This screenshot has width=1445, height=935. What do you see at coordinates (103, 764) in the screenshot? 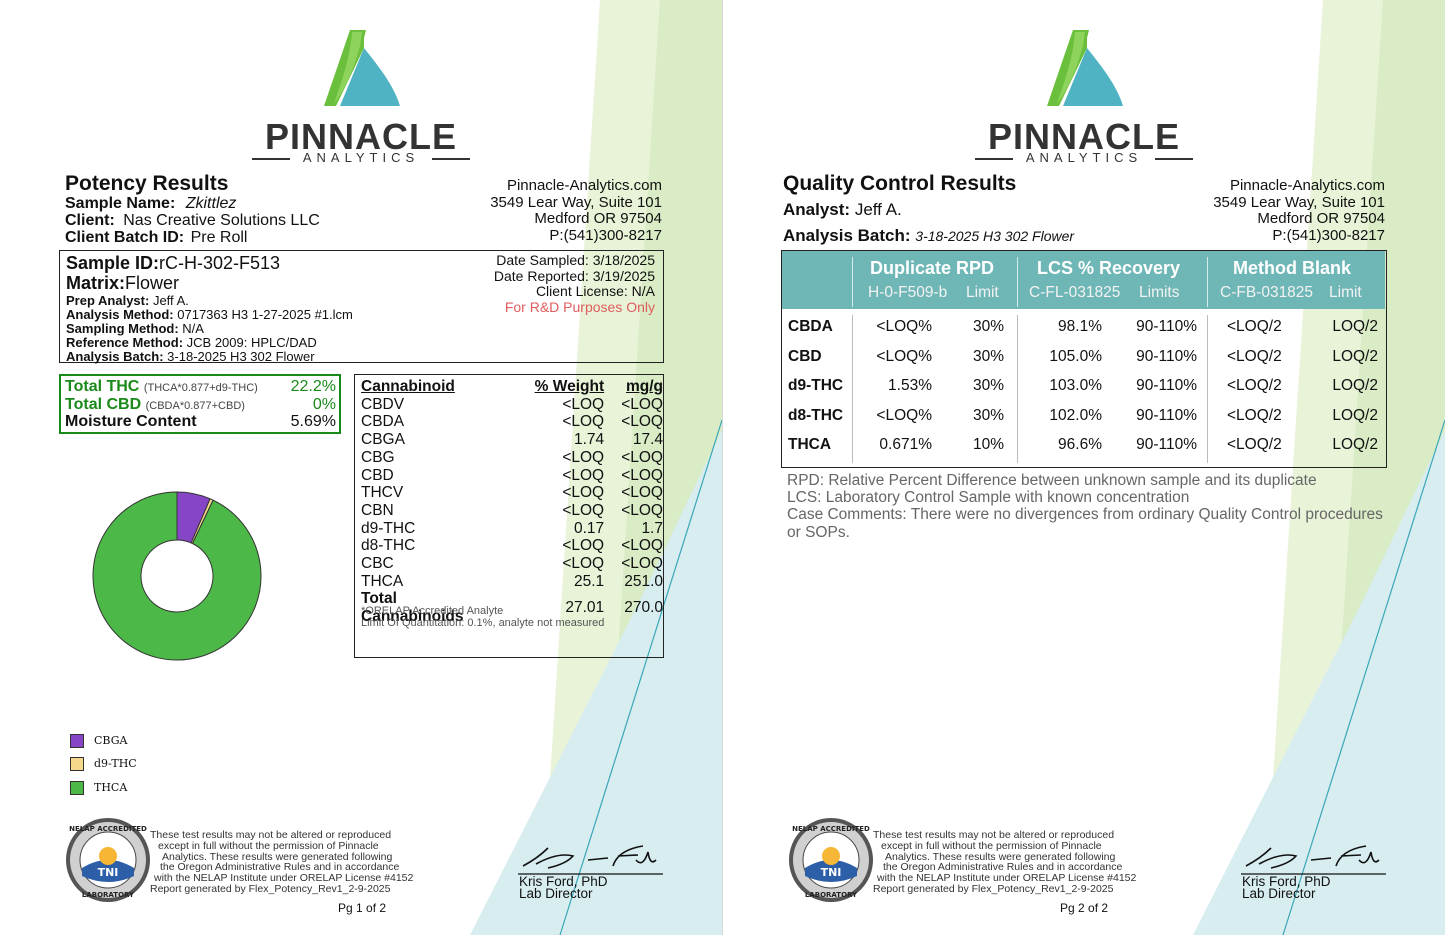
I see `legend-item-d9thc: d9-THC` at bounding box center [103, 764].